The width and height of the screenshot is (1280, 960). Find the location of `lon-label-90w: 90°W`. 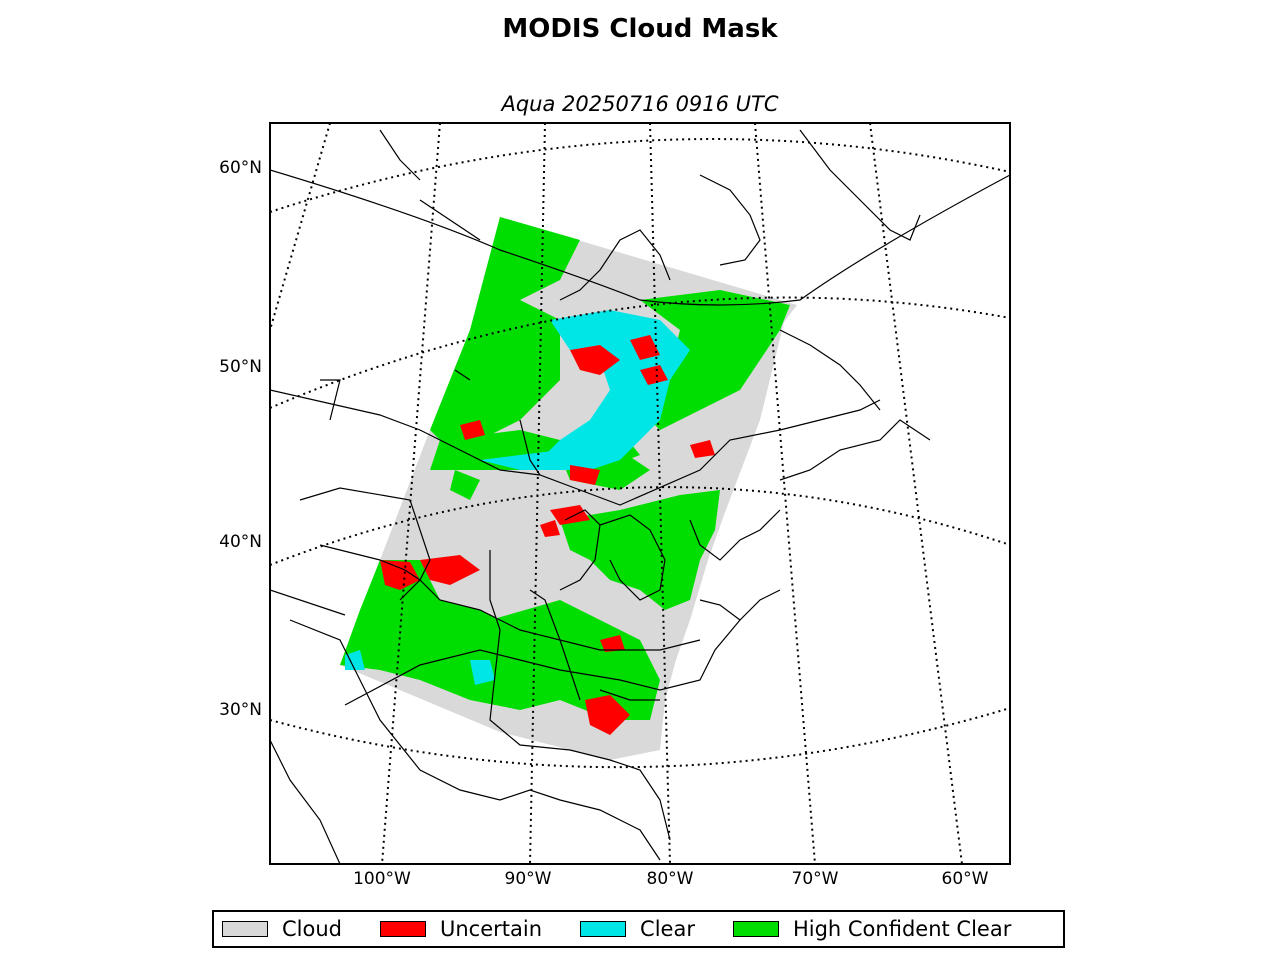

lon-label-90w: 90°W is located at coordinates (528, 879).